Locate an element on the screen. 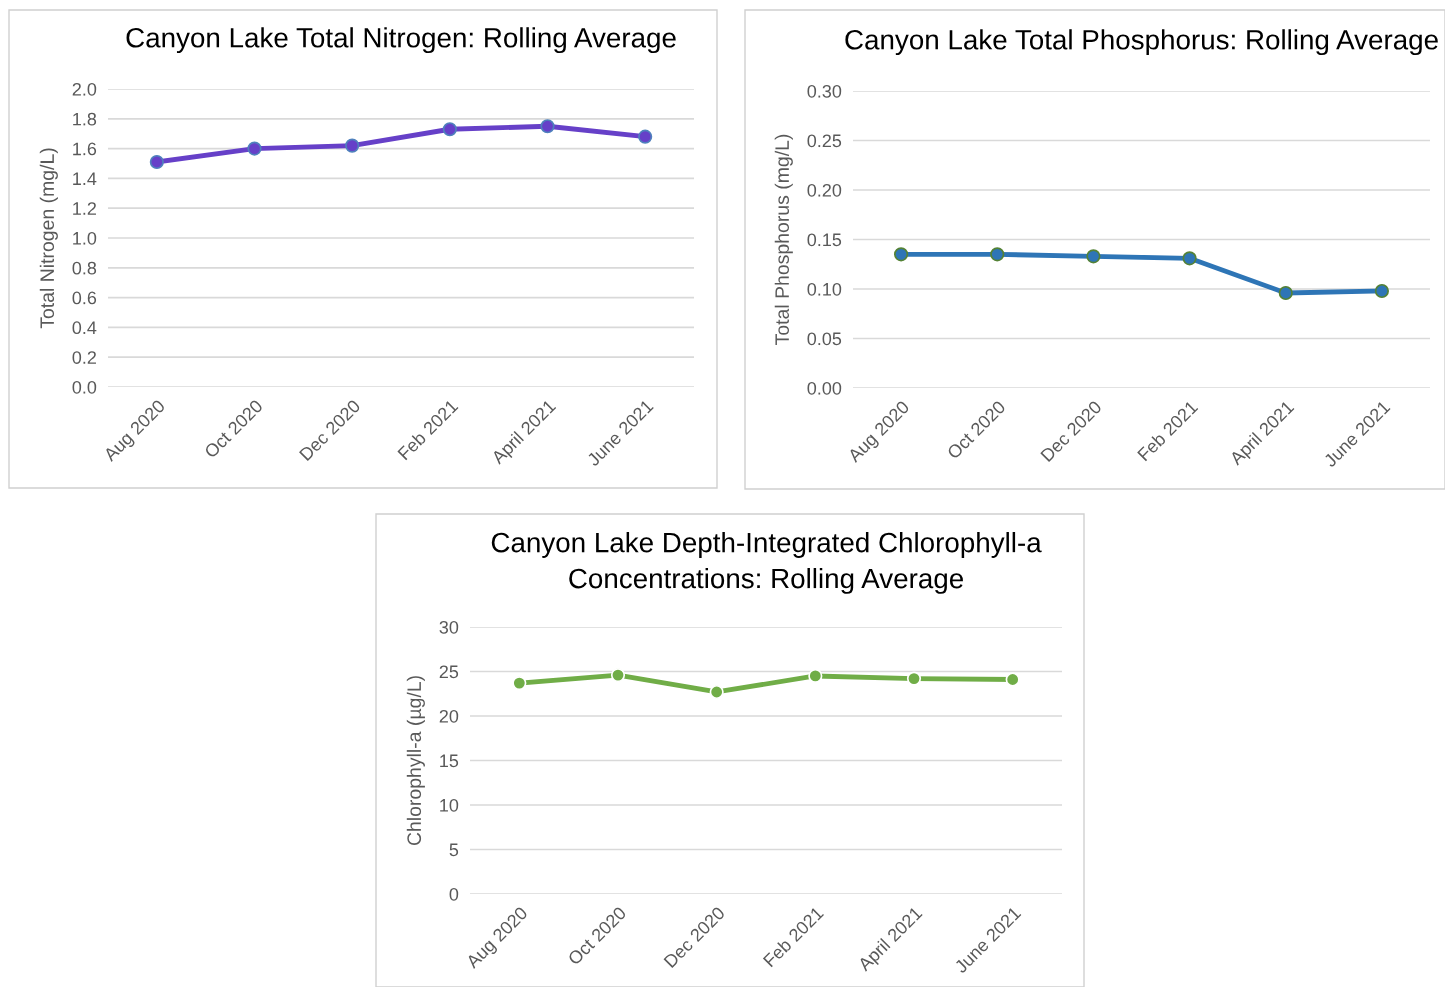 The image size is (1445, 987). y-tick-label: 1.0 is located at coordinates (85, 238).